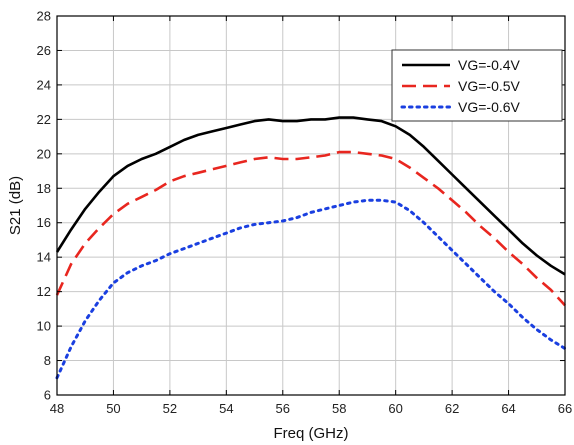 The height and width of the screenshot is (445, 574). Describe the element at coordinates (283, 408) in the screenshot. I see `x-tick-label: 56` at that location.